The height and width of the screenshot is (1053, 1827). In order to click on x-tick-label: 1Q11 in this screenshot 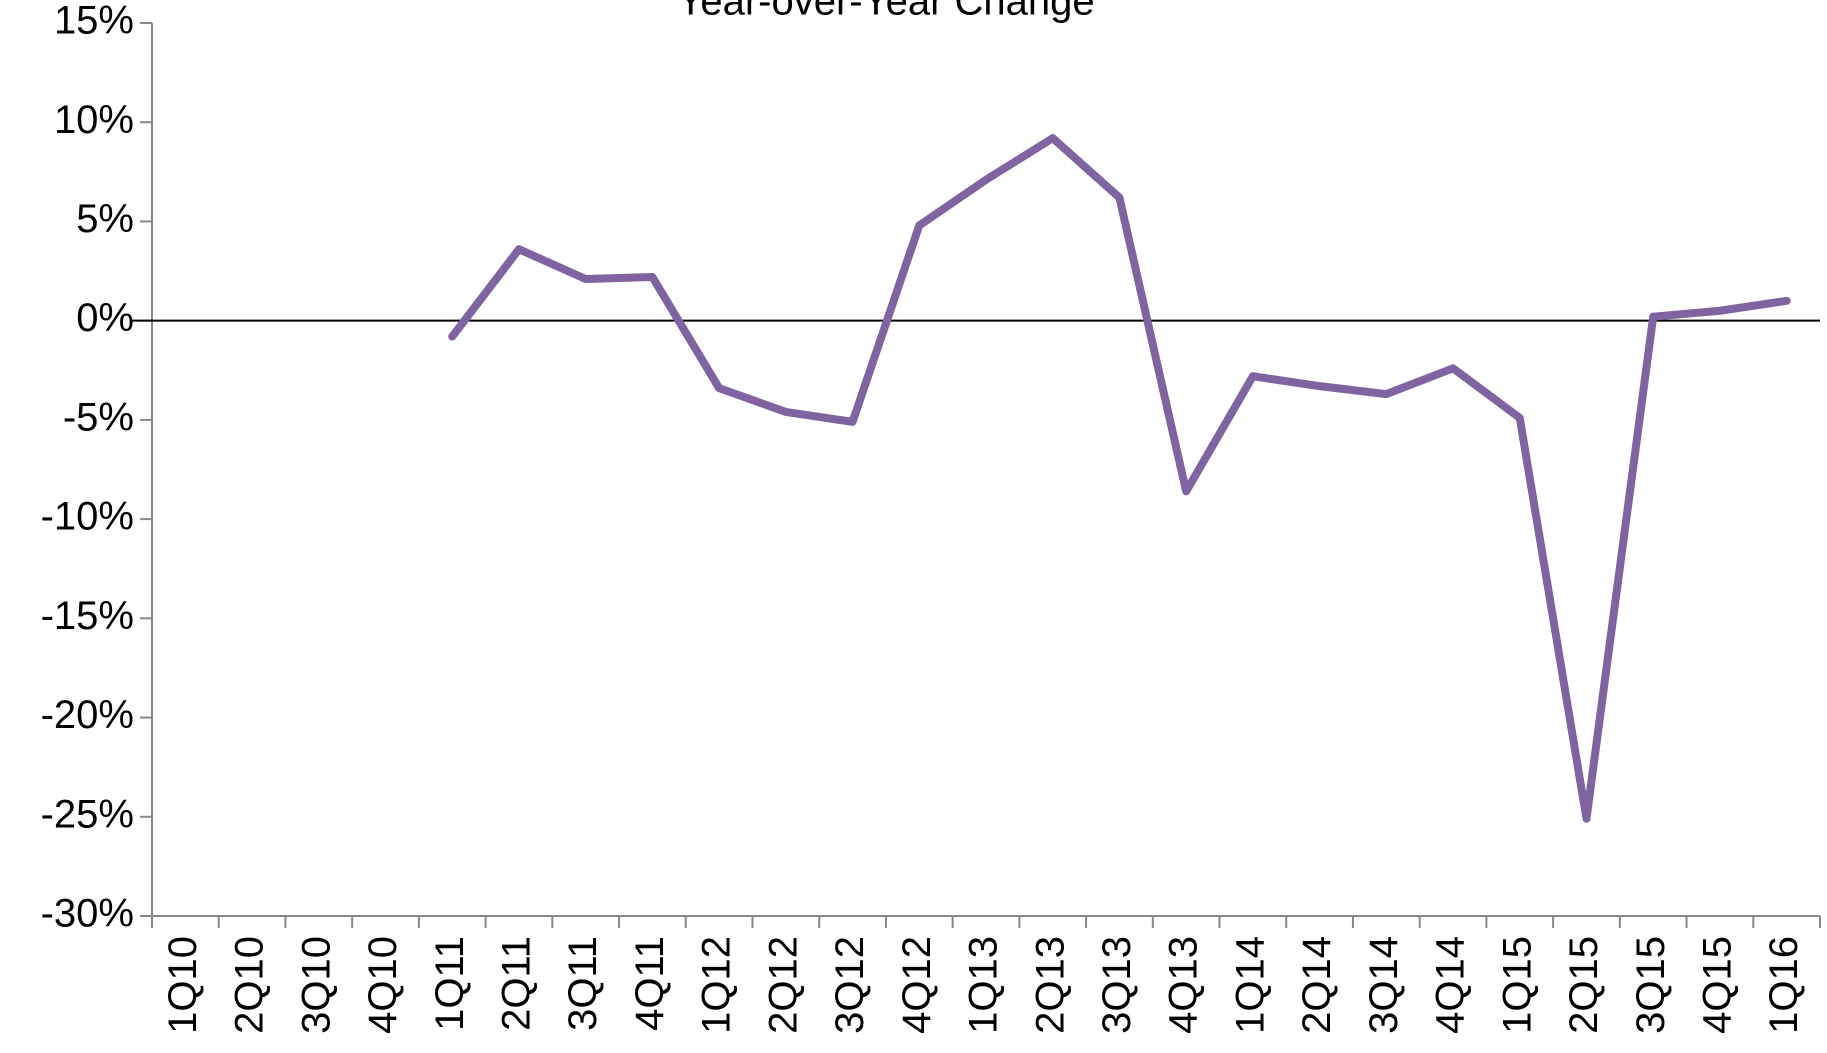, I will do `click(450, 983)`.